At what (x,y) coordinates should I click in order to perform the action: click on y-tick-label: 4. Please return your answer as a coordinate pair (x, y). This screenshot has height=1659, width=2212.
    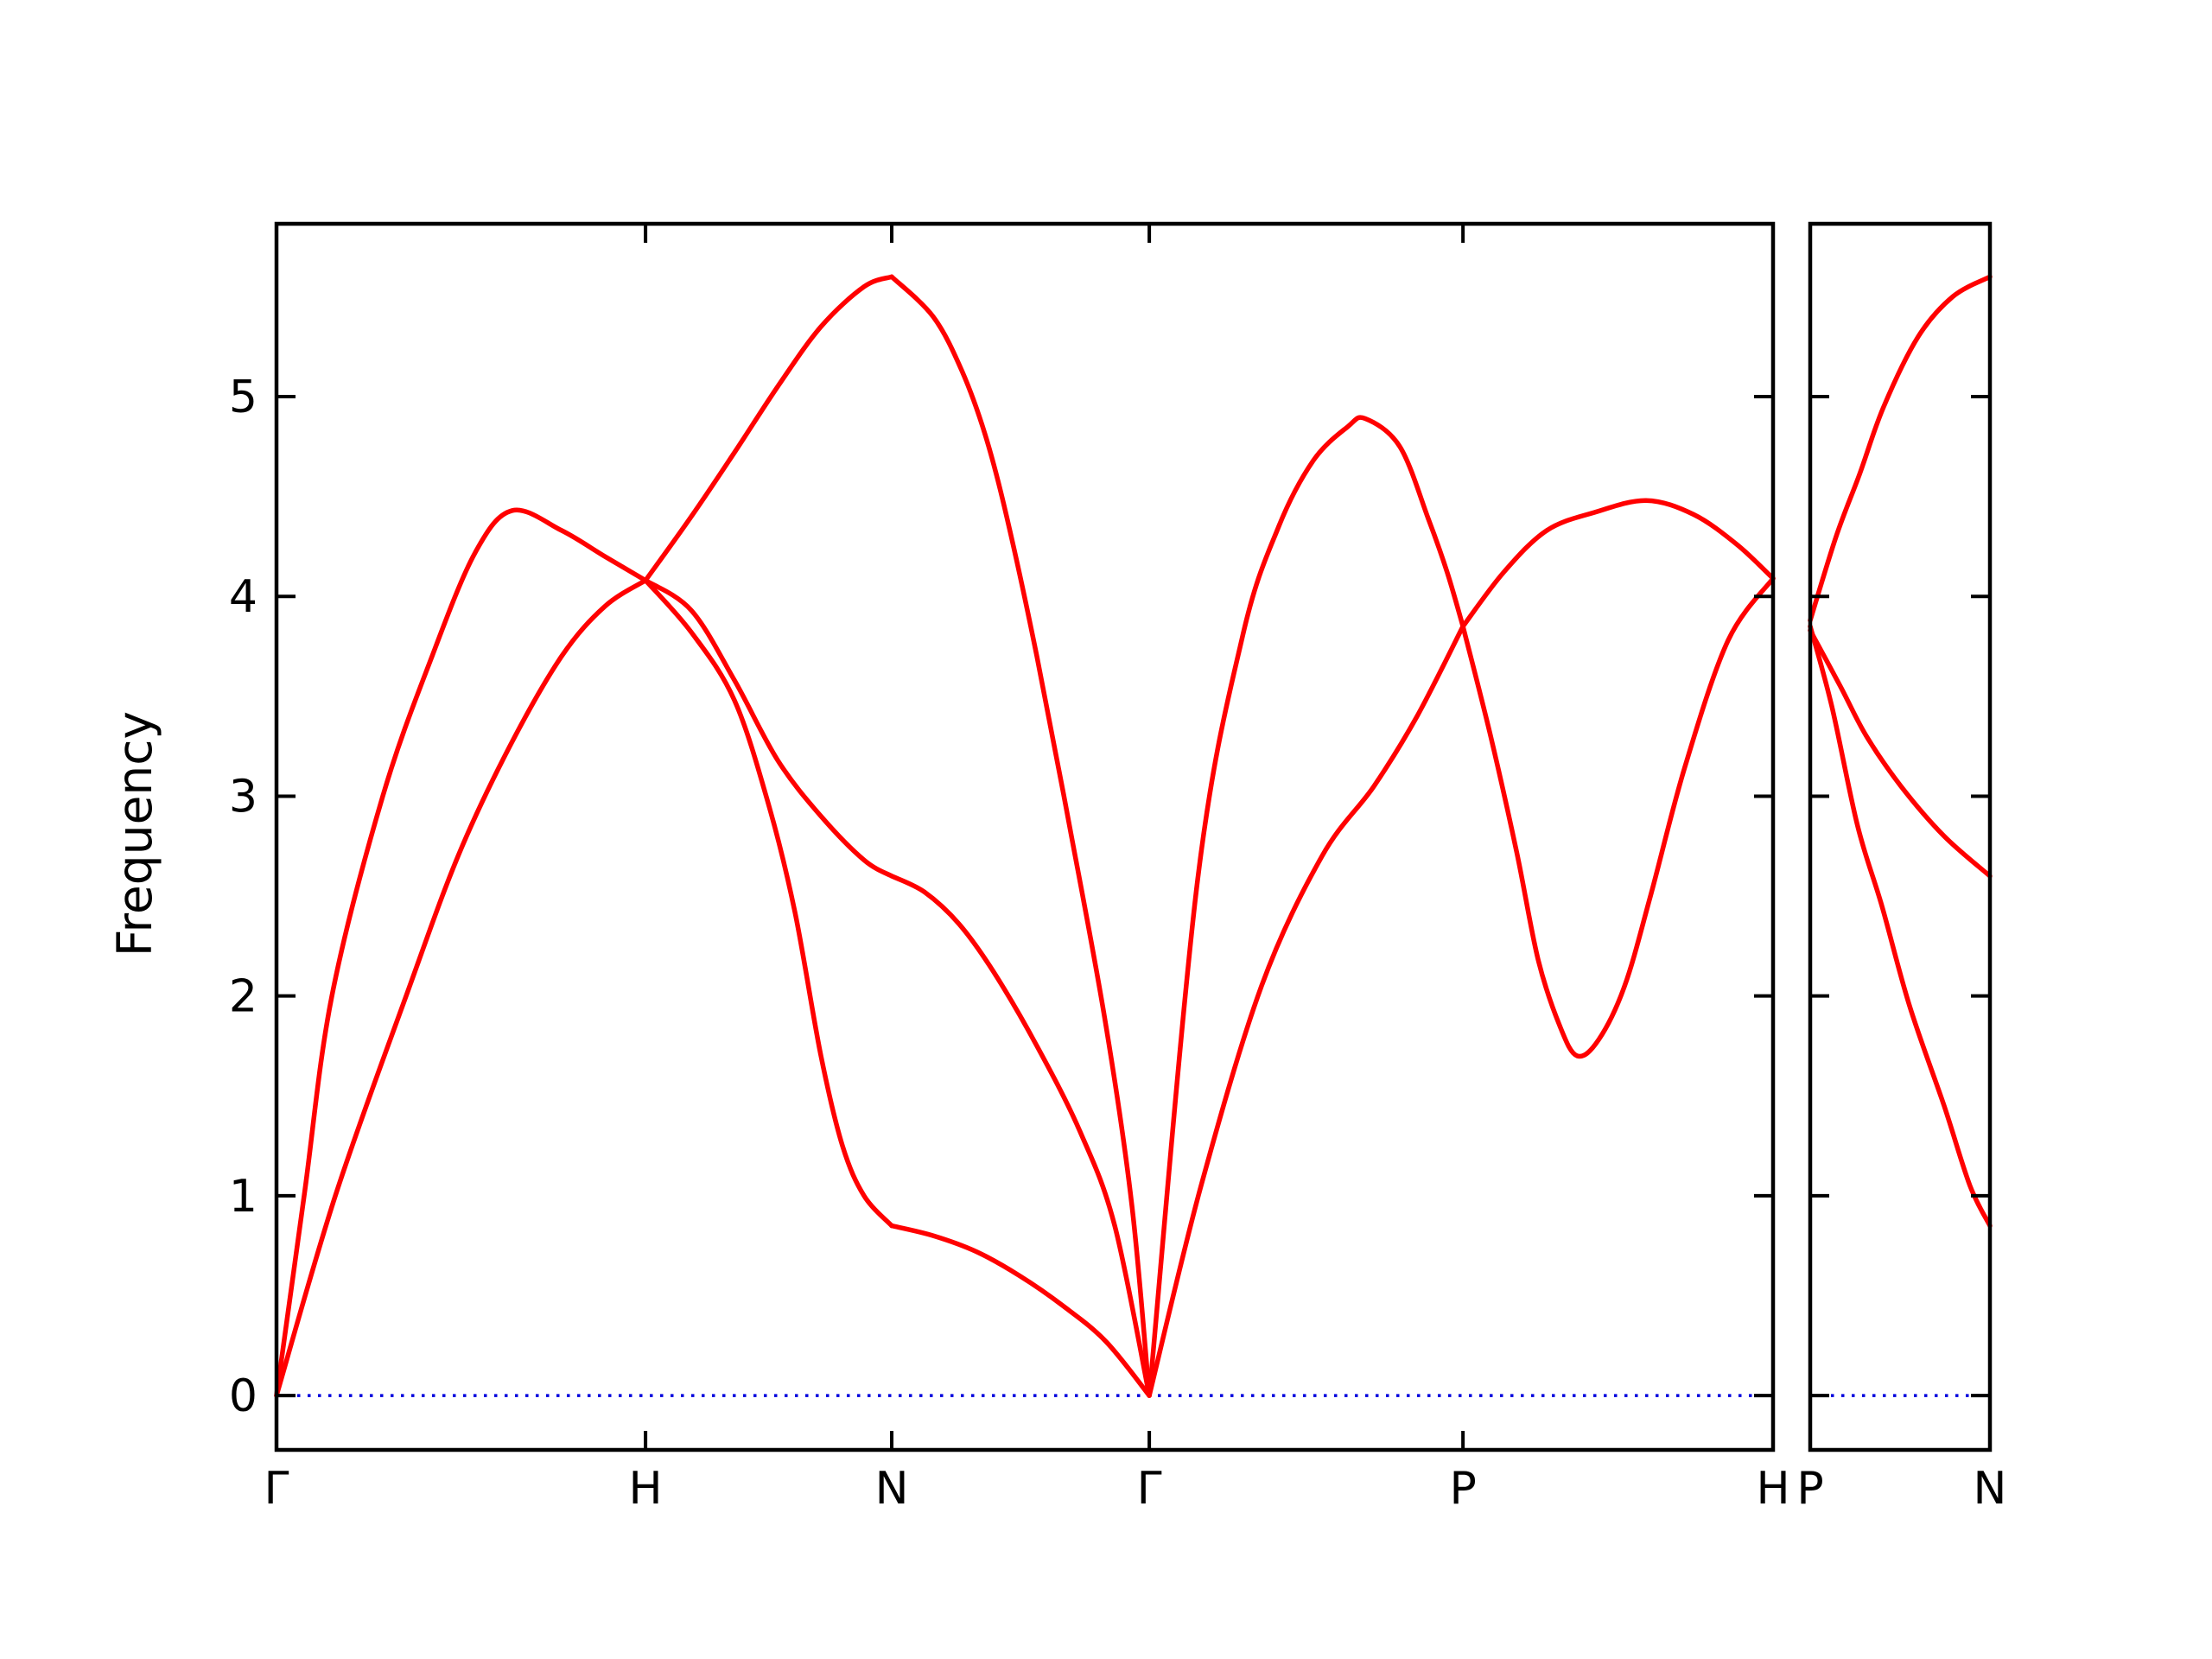
    Looking at the image, I should click on (243, 597).